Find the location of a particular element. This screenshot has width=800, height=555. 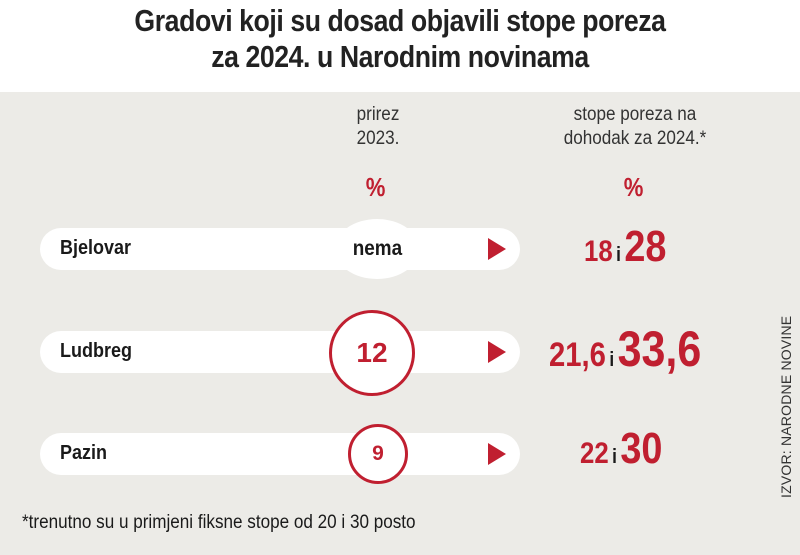

prirez-value-pazin-circle: 9 is located at coordinates (378, 454).